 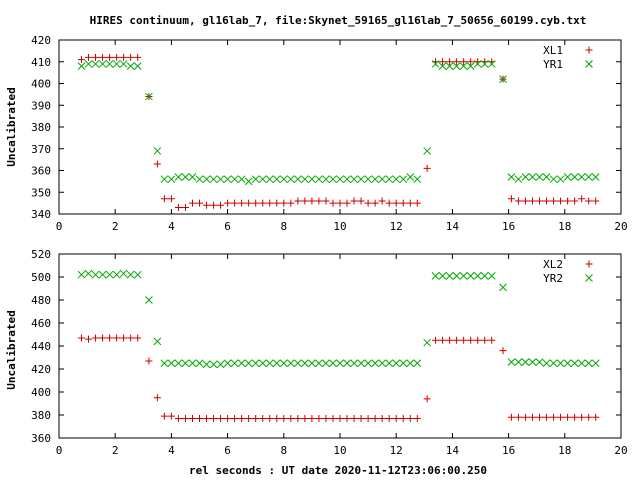 I want to click on top-y-tick-label: 350, so click(x=41, y=192).